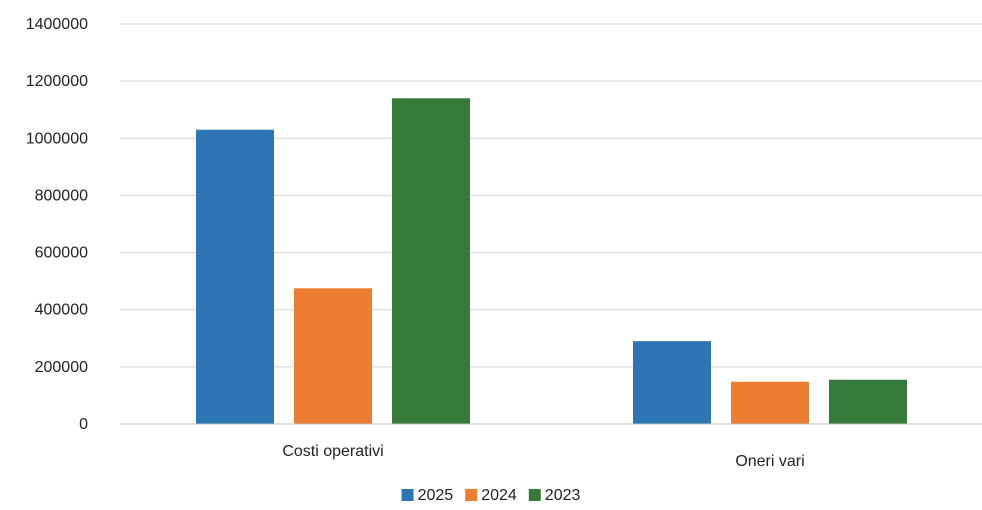 This screenshot has height=510, width=982. Describe the element at coordinates (61, 195) in the screenshot. I see `y-tick-label: 800000` at that location.